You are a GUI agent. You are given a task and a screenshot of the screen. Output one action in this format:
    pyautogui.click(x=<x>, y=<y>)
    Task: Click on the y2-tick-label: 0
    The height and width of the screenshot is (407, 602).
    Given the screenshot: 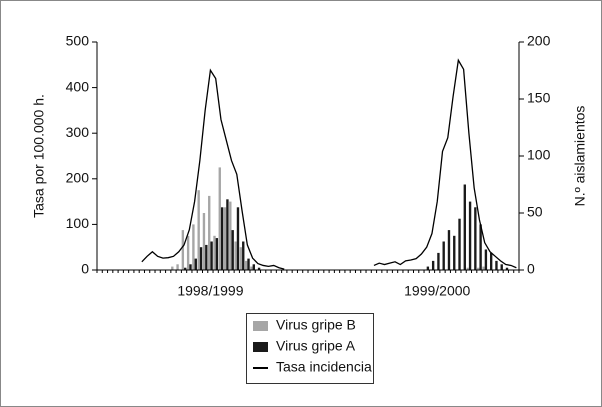 What is the action you would take?
    pyautogui.click(x=531, y=269)
    